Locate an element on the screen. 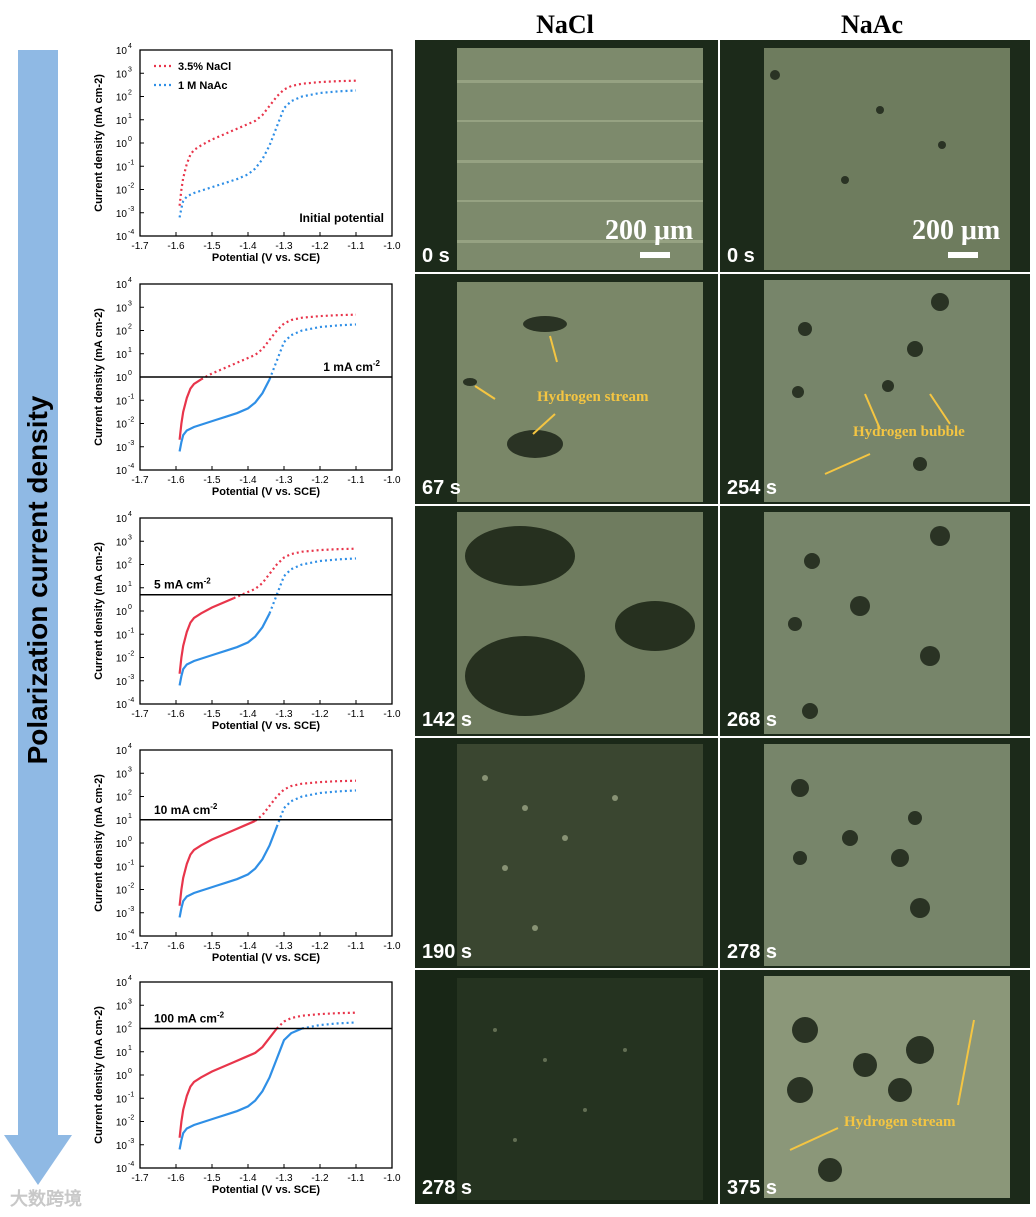 This screenshot has height=1217, width=1036. panel-annotation: Initial potential is located at coordinates (341, 218).